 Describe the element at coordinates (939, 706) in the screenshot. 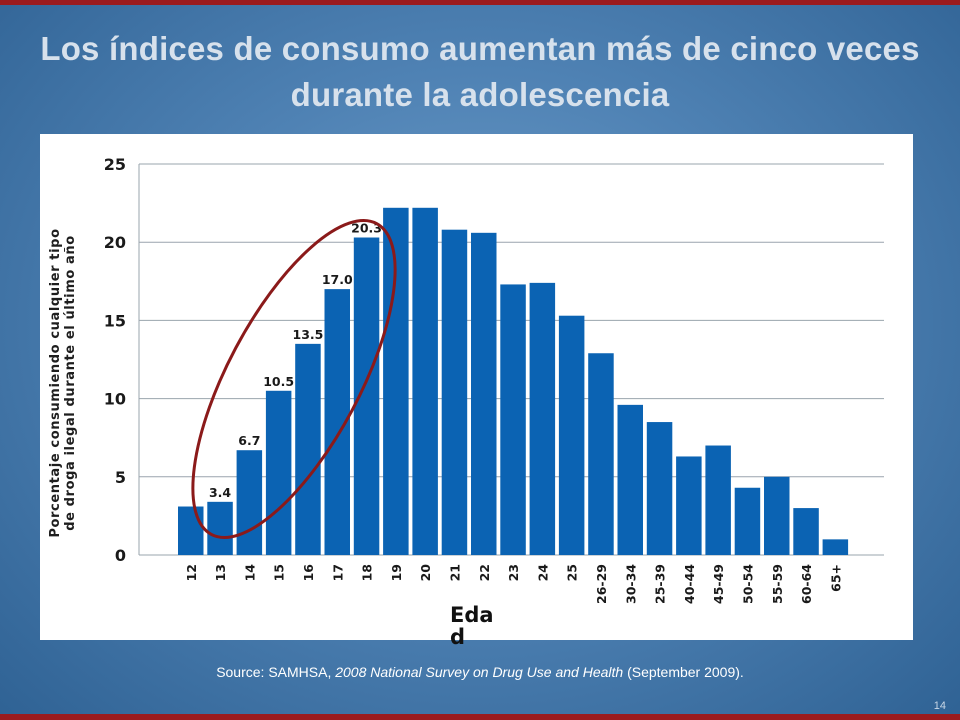

I see `page-number: 14` at that location.